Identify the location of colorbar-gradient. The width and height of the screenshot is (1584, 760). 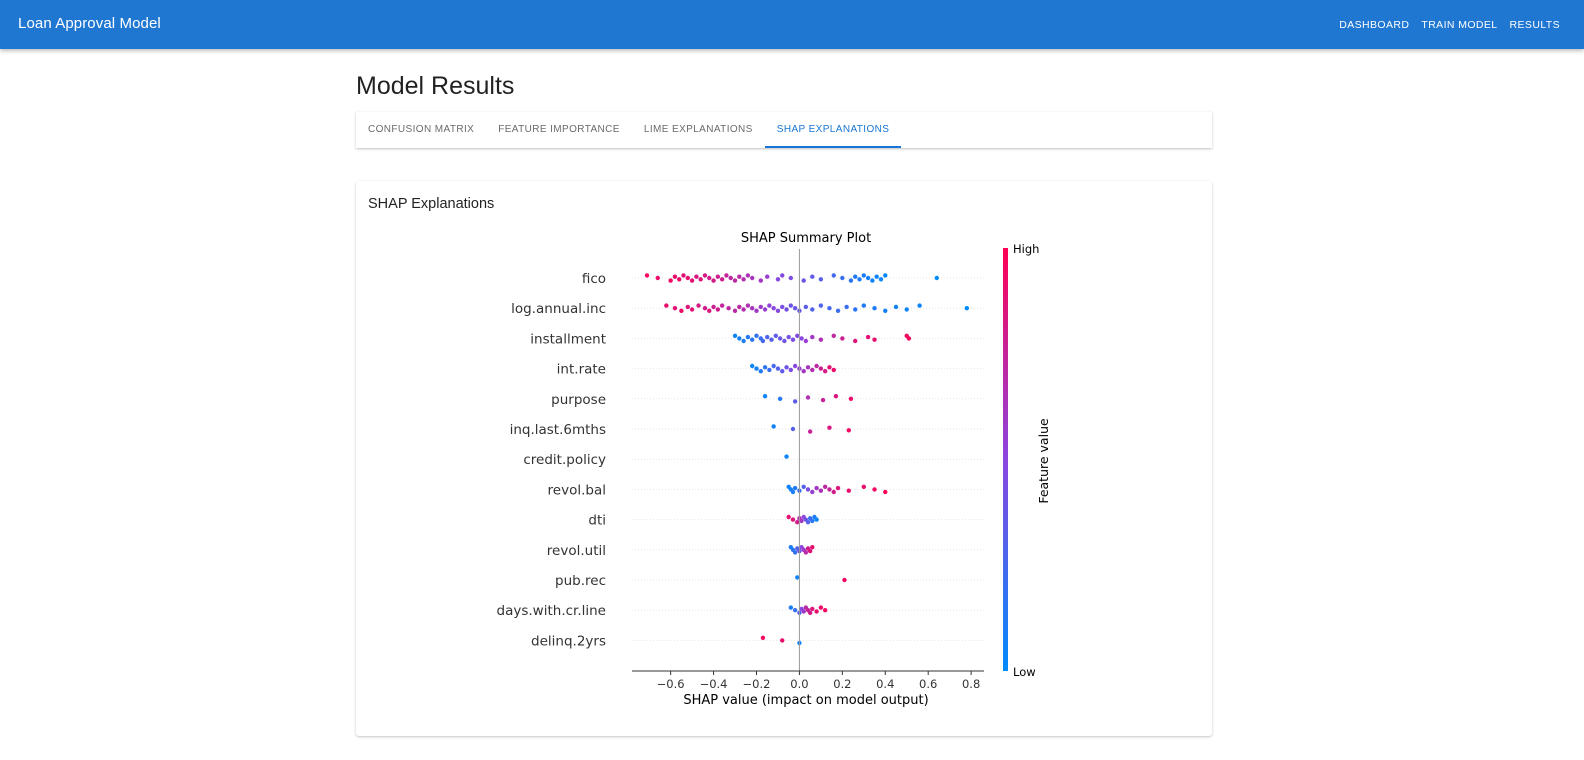
(1005, 459).